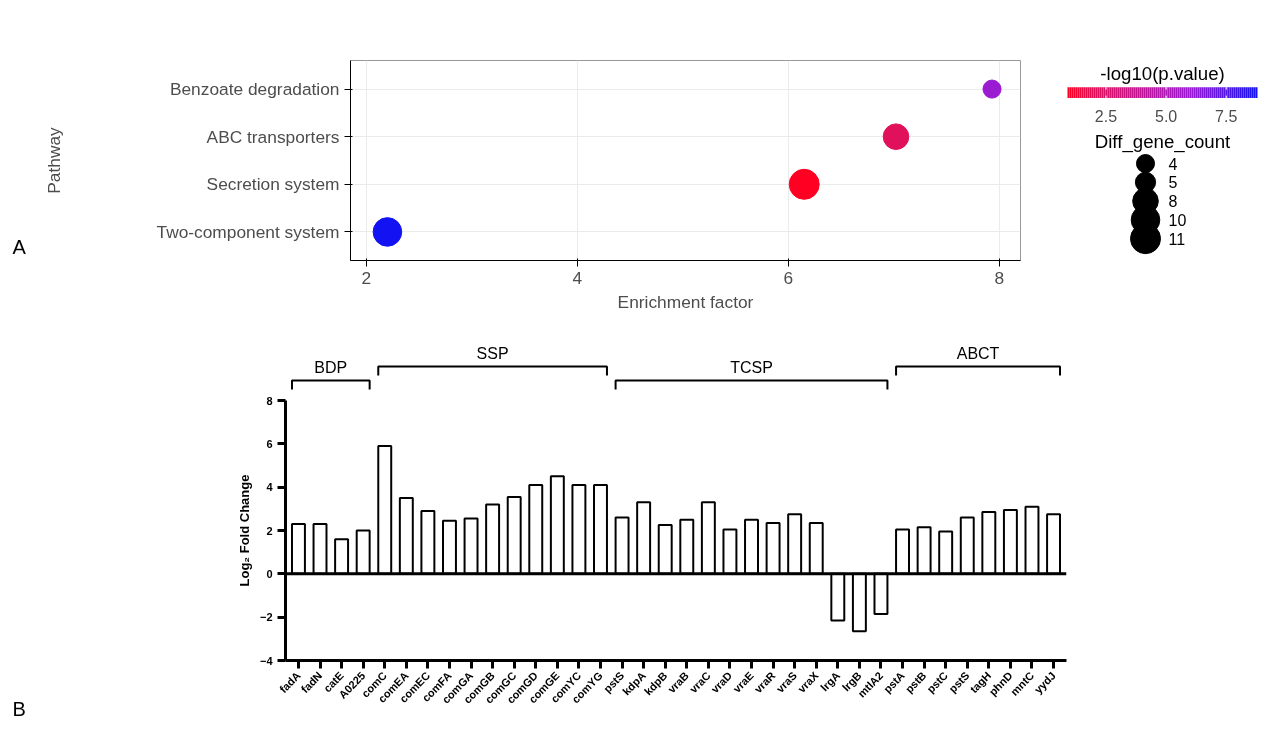 This screenshot has width=1266, height=738. What do you see at coordinates (19, 247) in the screenshot?
I see `text: A` at bounding box center [19, 247].